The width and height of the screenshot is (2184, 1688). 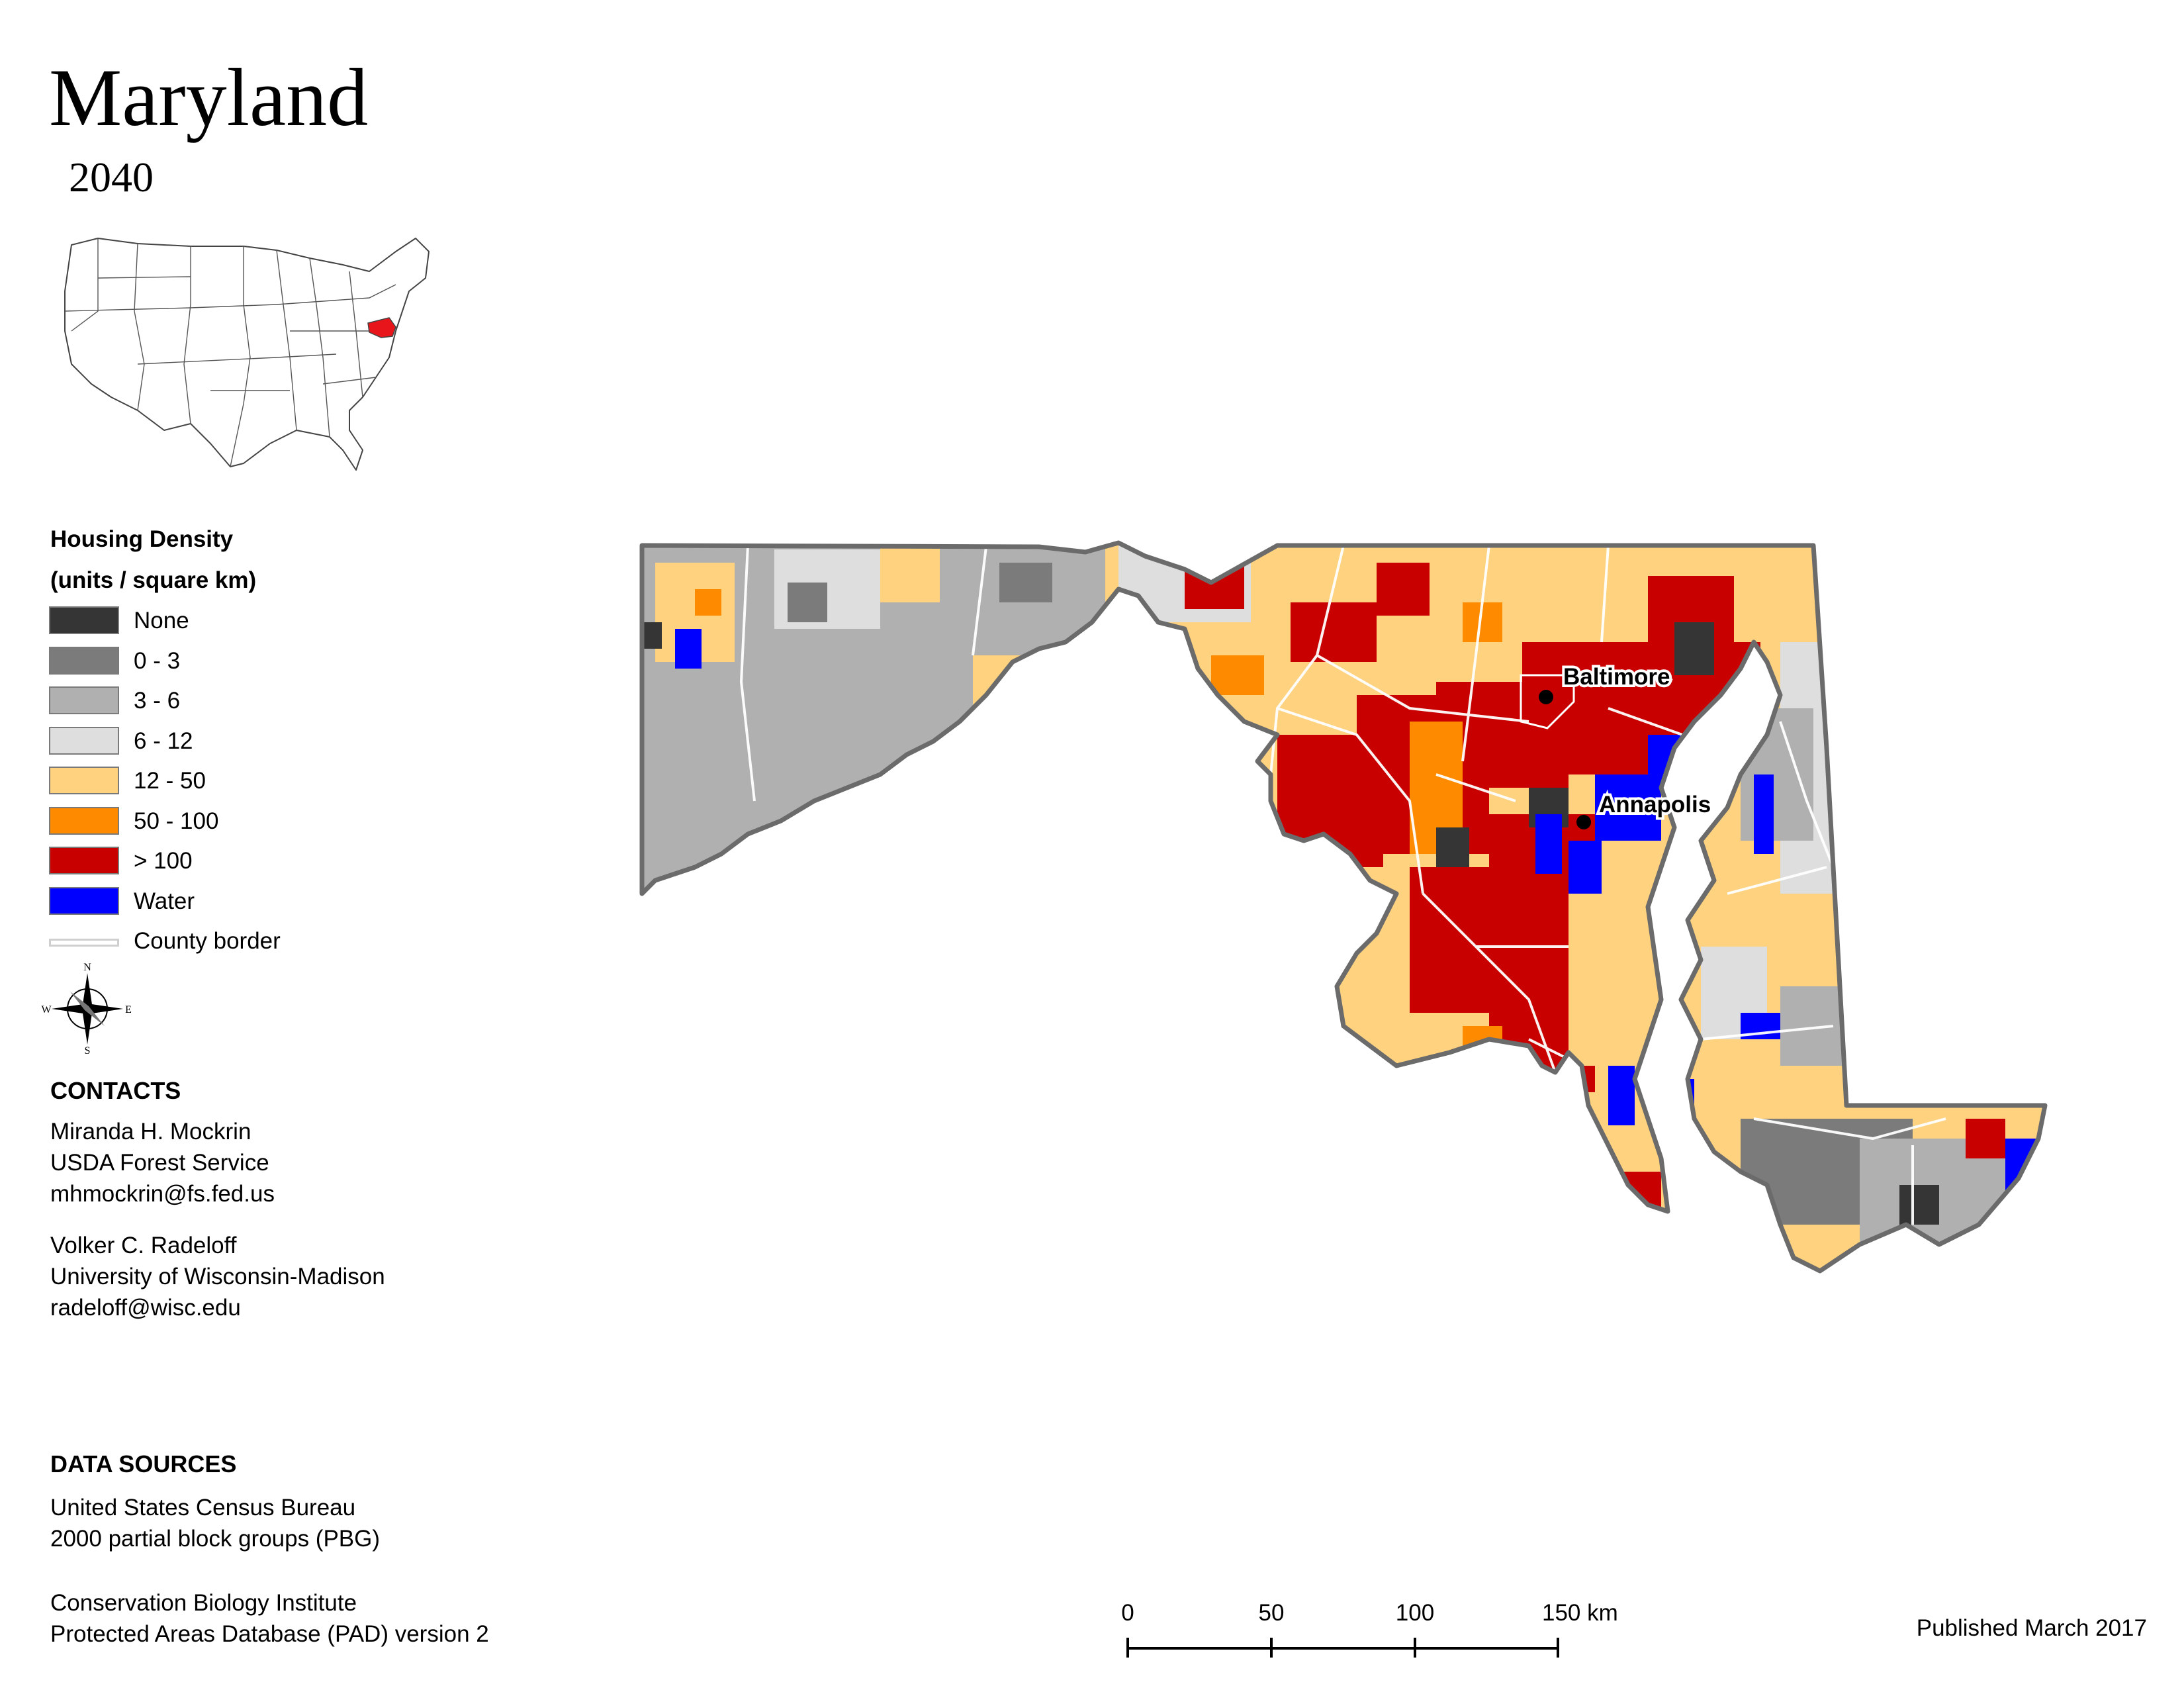 What do you see at coordinates (157, 660) in the screenshot?
I see `legend-label: 0 - 3` at bounding box center [157, 660].